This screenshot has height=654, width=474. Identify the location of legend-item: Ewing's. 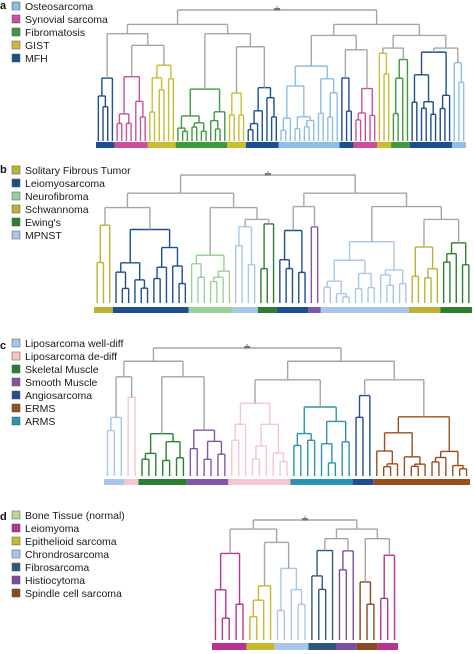
(36, 223).